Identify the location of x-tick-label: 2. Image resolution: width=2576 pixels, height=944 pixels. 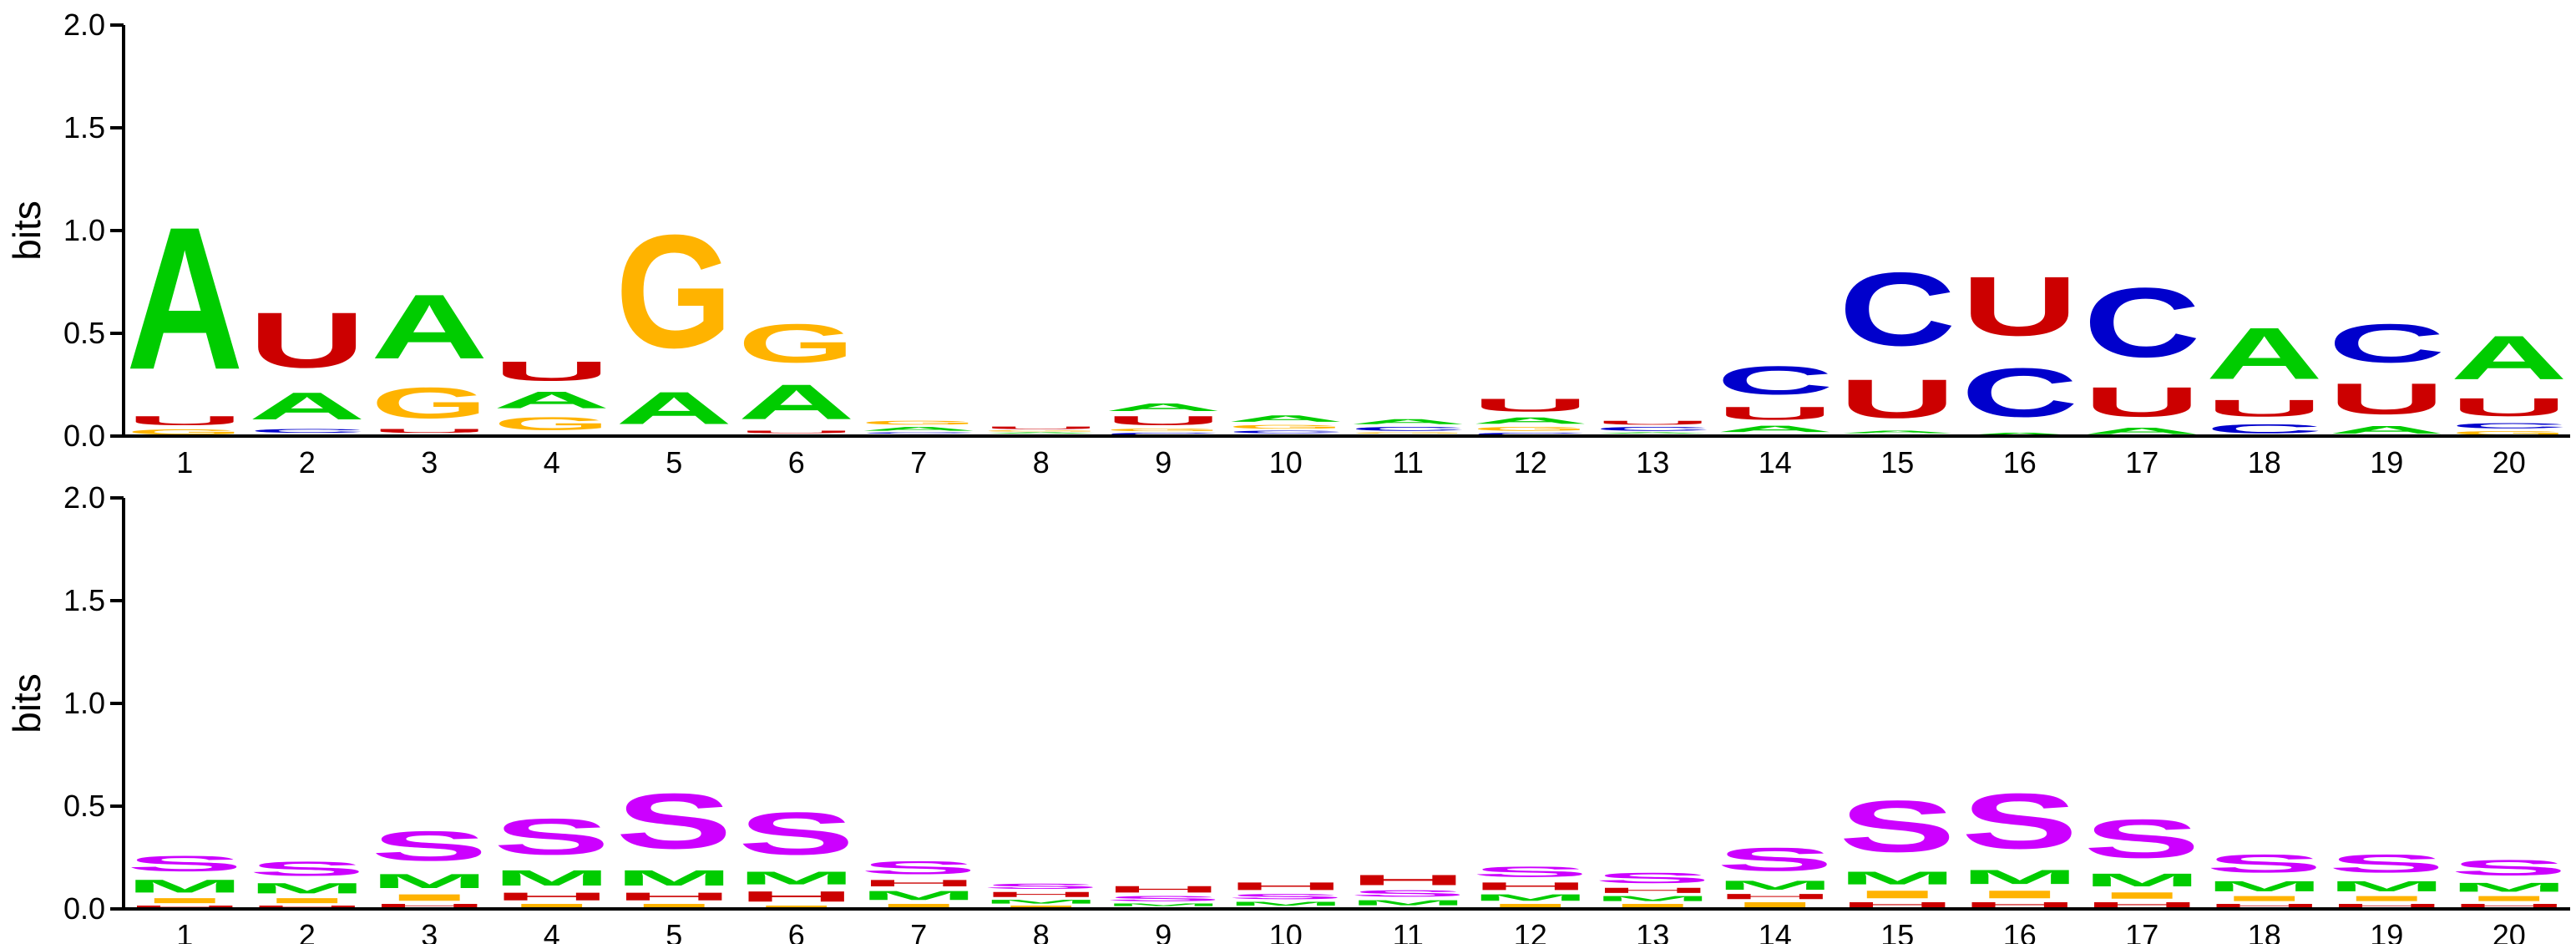
(307, 931).